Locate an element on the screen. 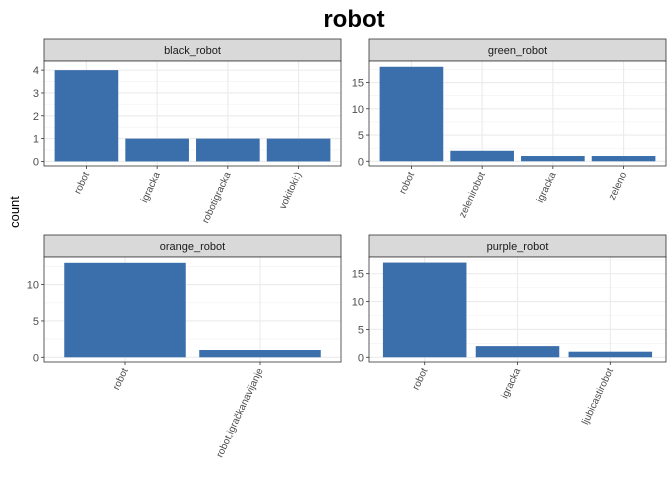 The height and width of the screenshot is (485, 672). chart-title: robot is located at coordinates (353, 19).